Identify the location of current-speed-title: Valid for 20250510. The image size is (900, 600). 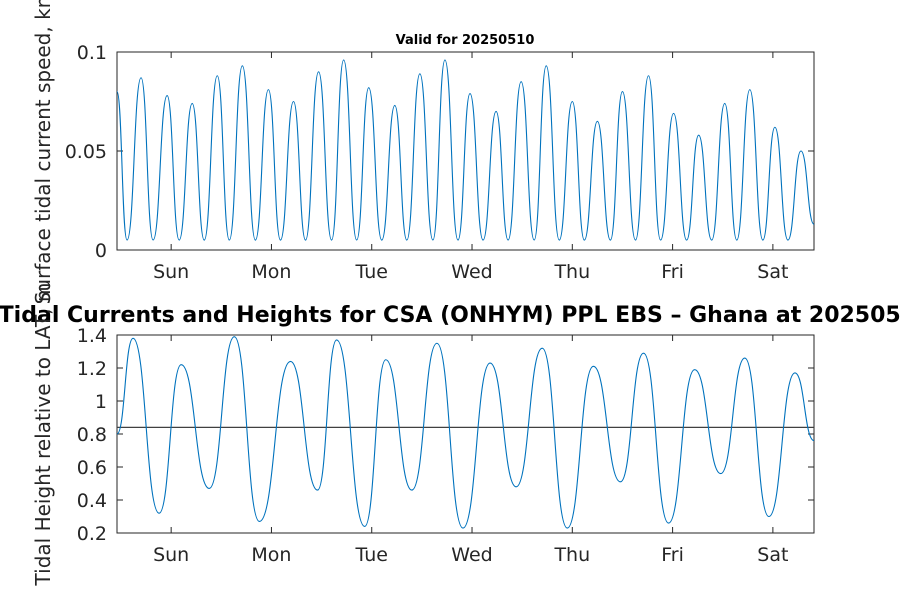
(465, 40).